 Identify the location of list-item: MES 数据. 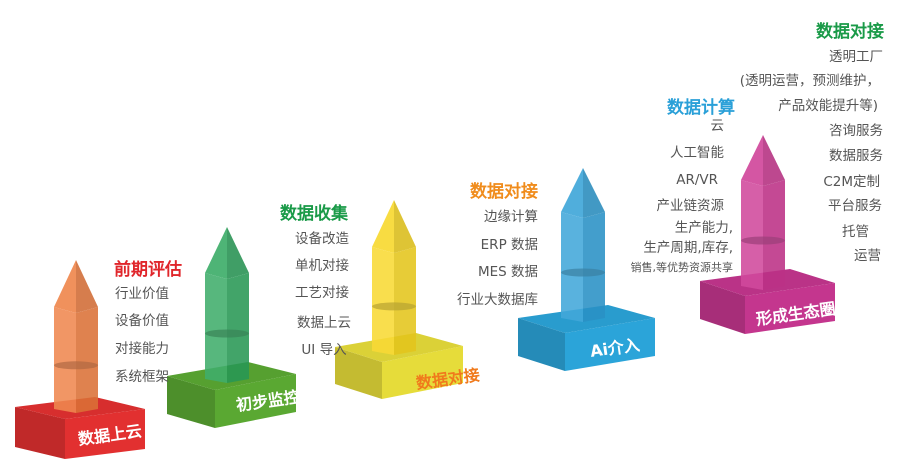
(507, 272).